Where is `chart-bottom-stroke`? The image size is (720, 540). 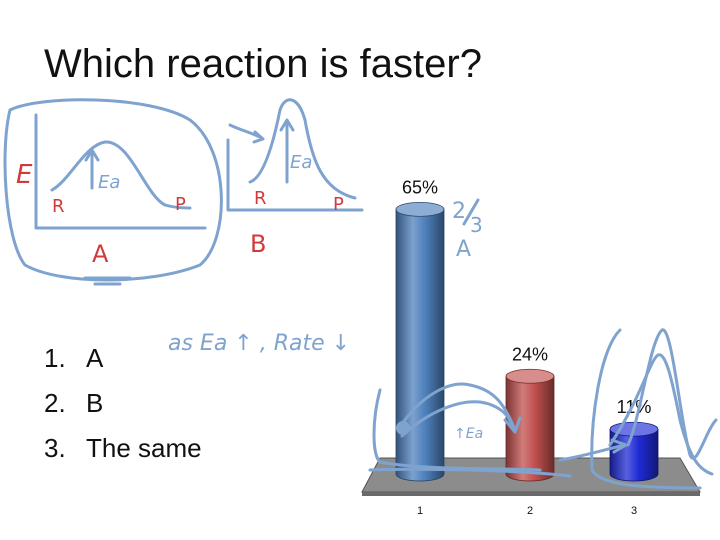
chart-bottom-stroke is located at coordinates (470, 472).